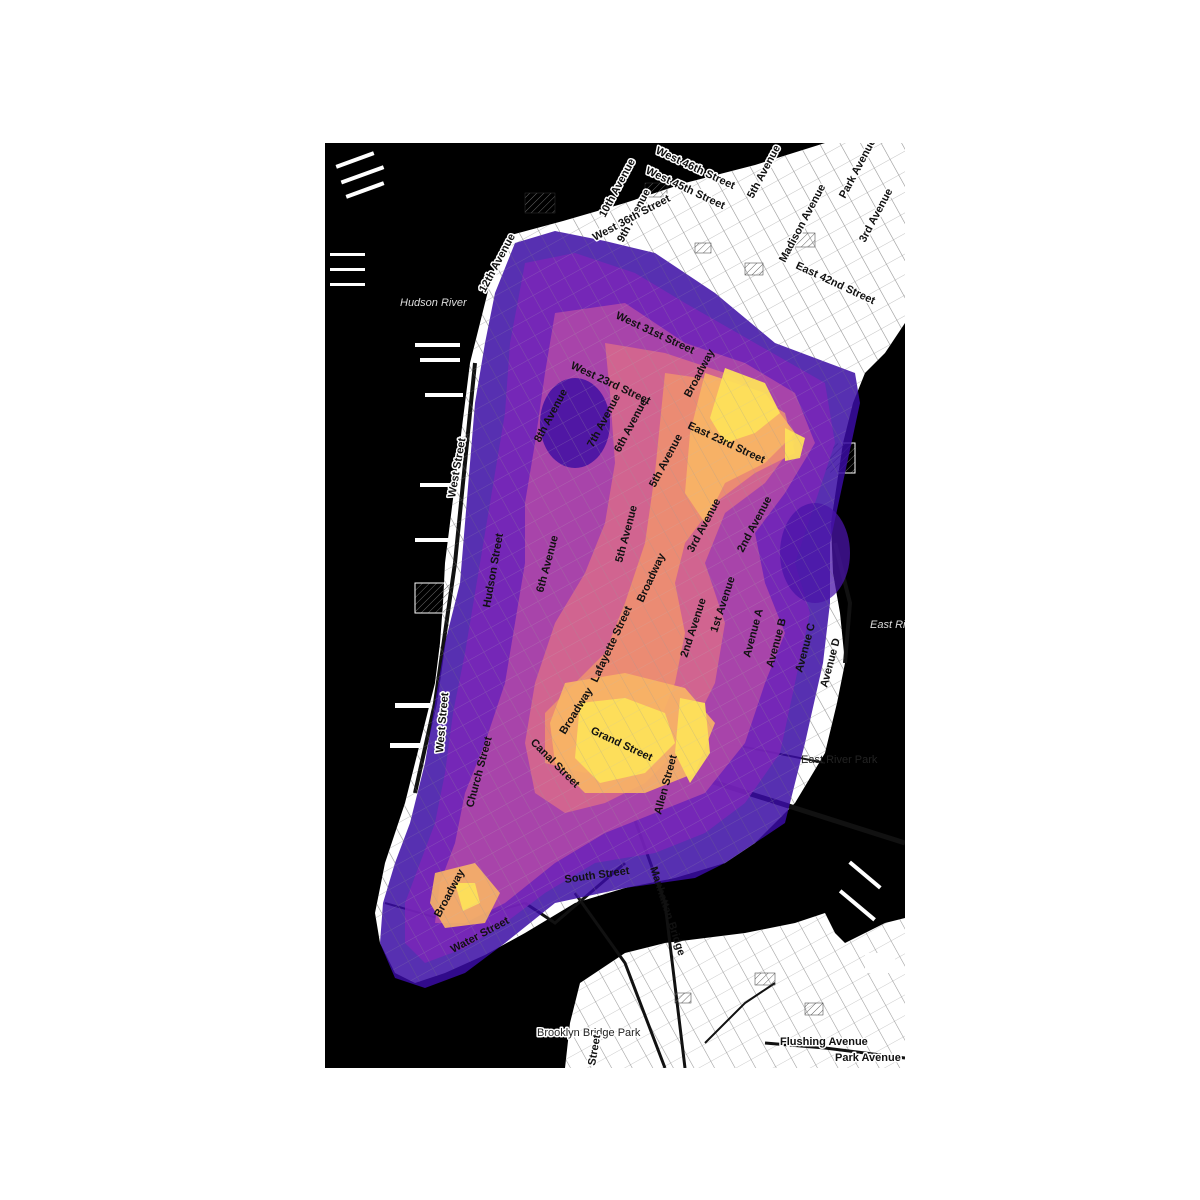  Describe the element at coordinates (589, 1033) in the screenshot. I see `park-label: Brooklyn Bridge Park` at that location.